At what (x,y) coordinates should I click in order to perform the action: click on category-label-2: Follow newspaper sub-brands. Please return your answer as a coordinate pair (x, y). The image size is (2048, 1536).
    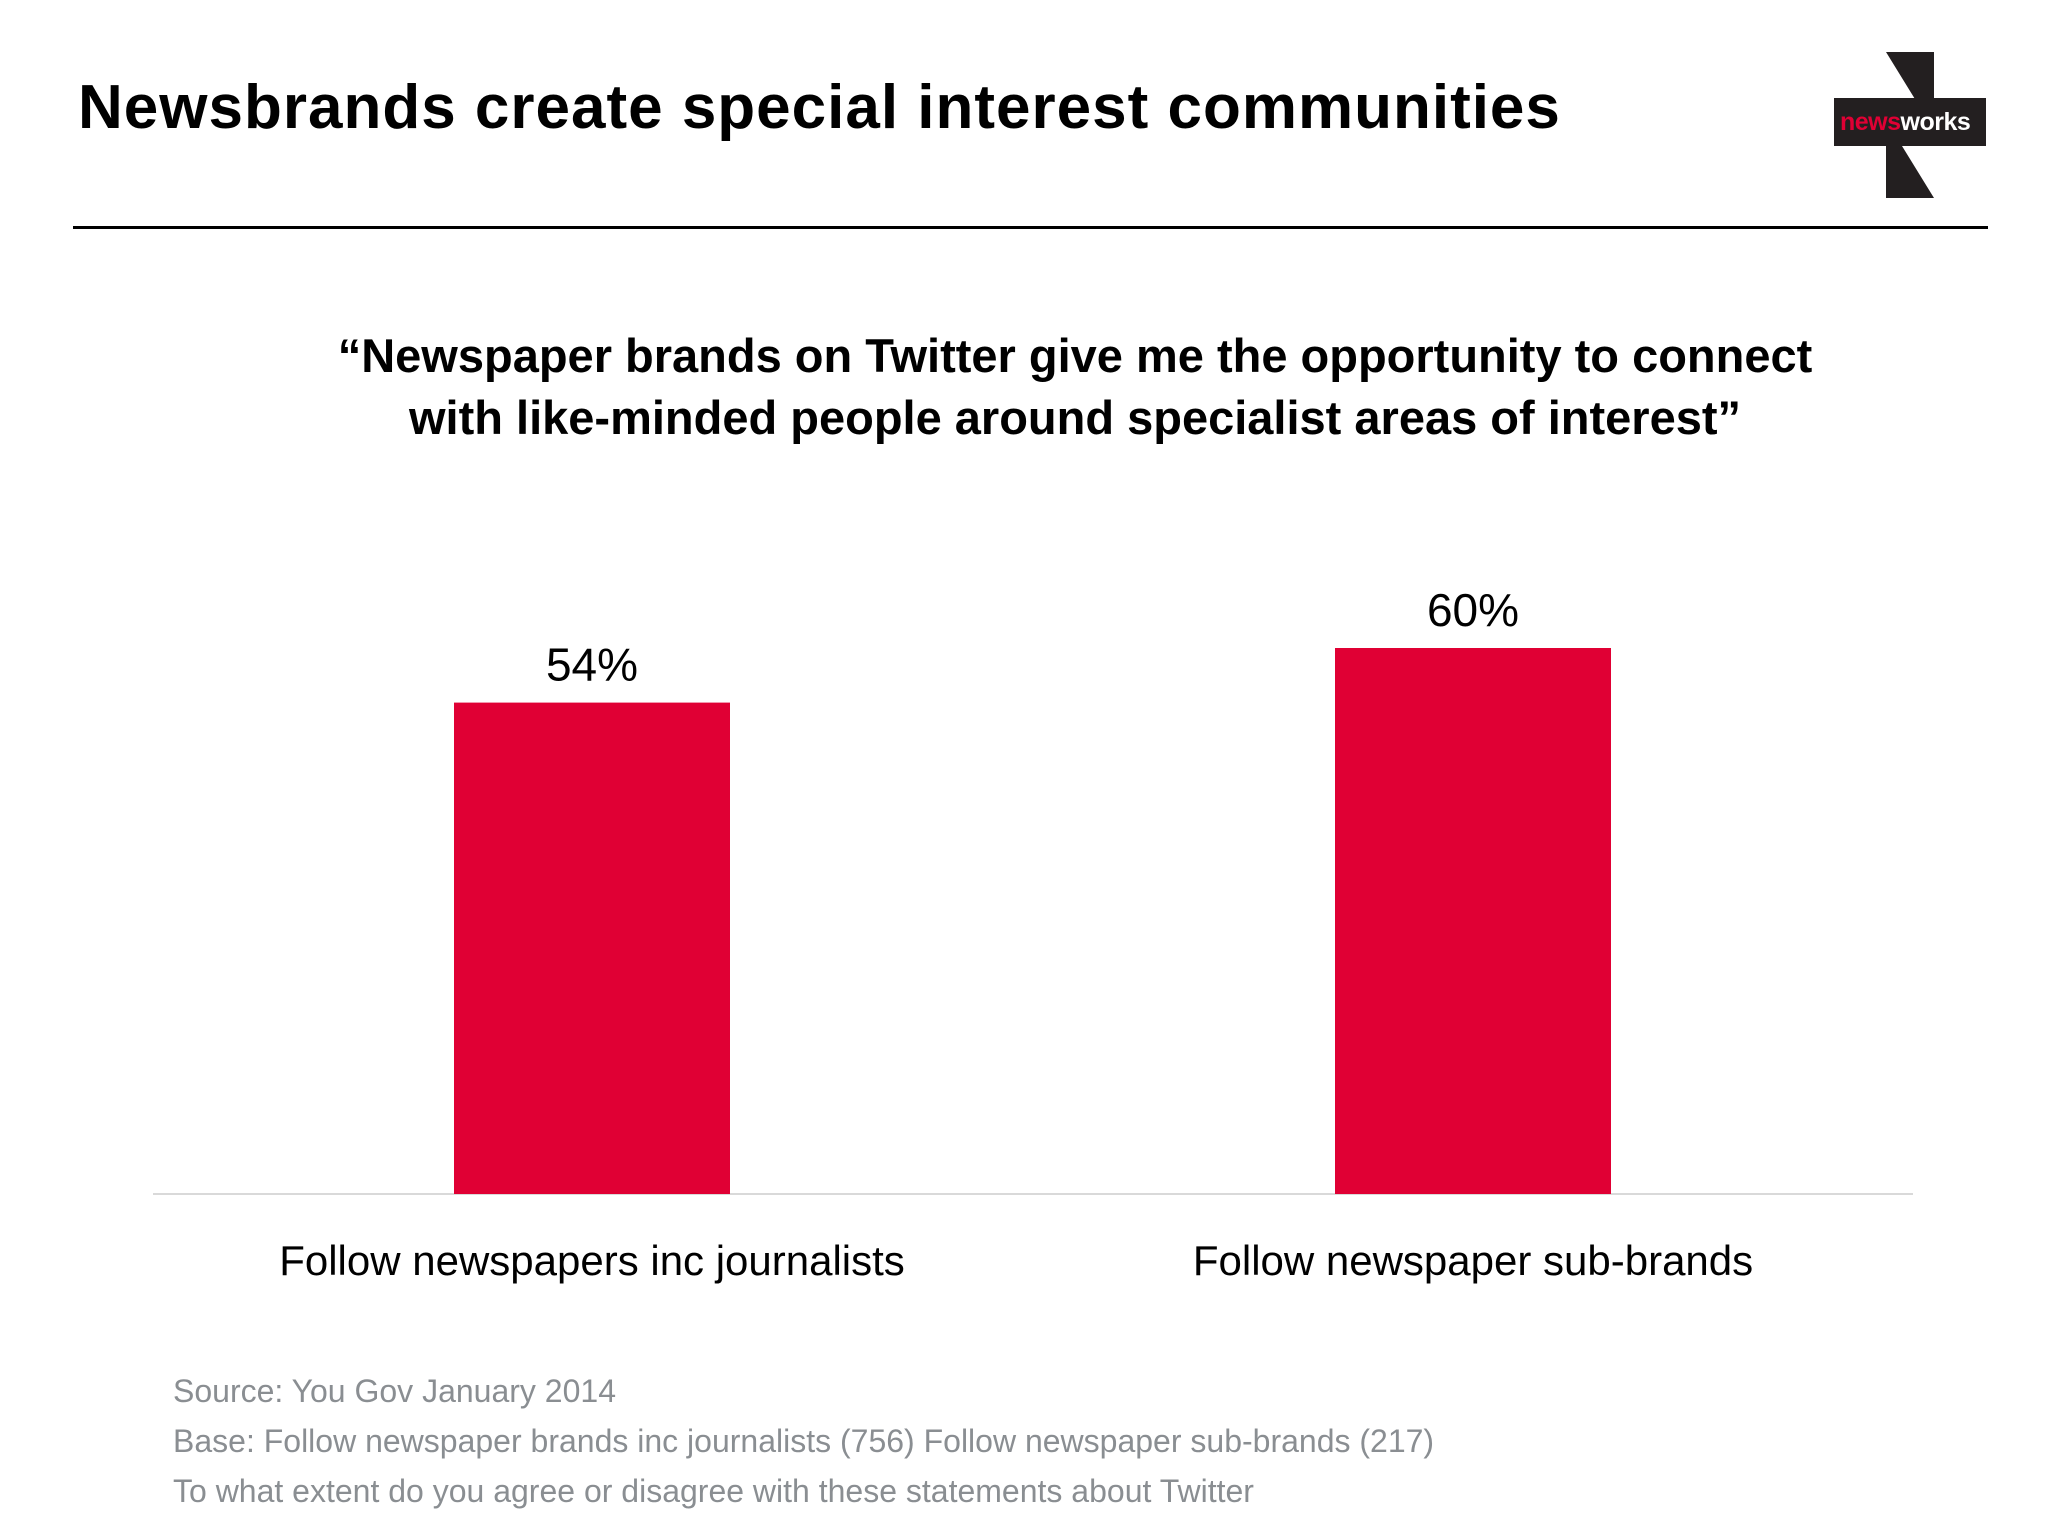
    Looking at the image, I should click on (1473, 1260).